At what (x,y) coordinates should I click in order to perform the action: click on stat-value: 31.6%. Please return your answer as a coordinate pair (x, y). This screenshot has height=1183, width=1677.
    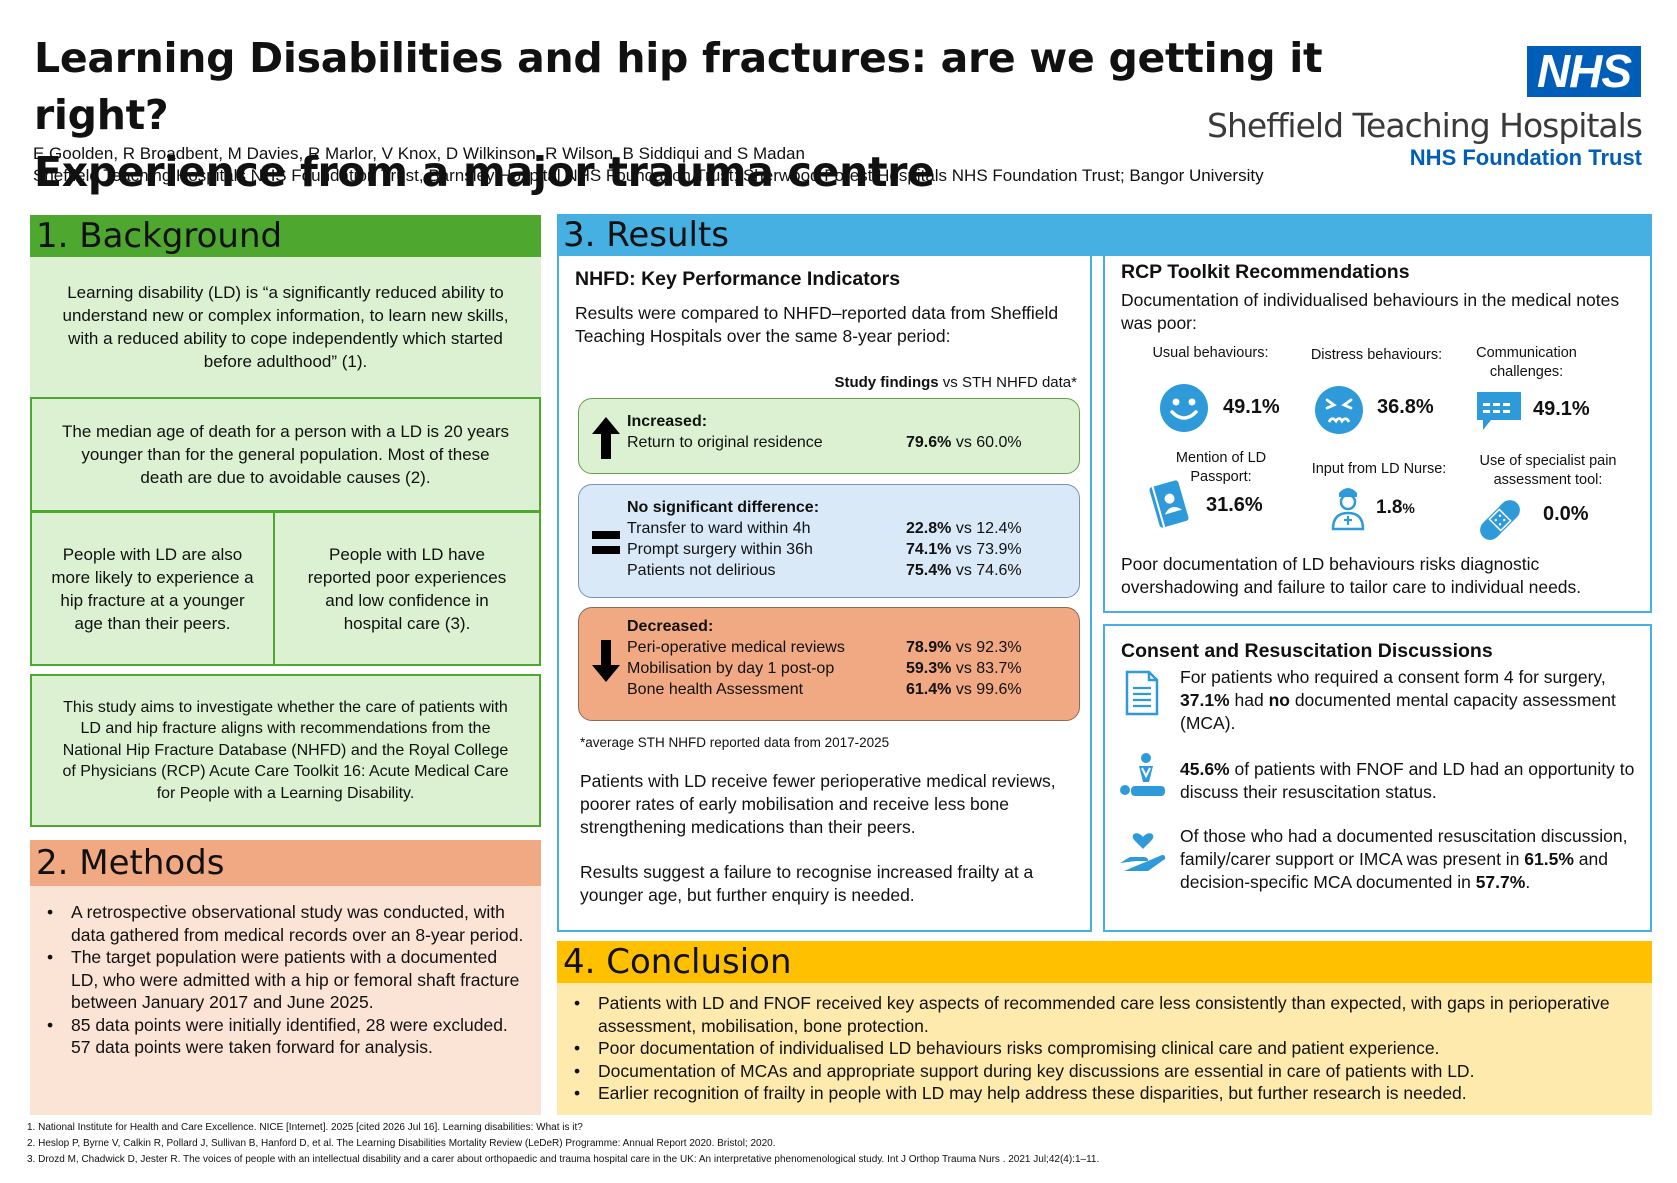
    Looking at the image, I should click on (1234, 505).